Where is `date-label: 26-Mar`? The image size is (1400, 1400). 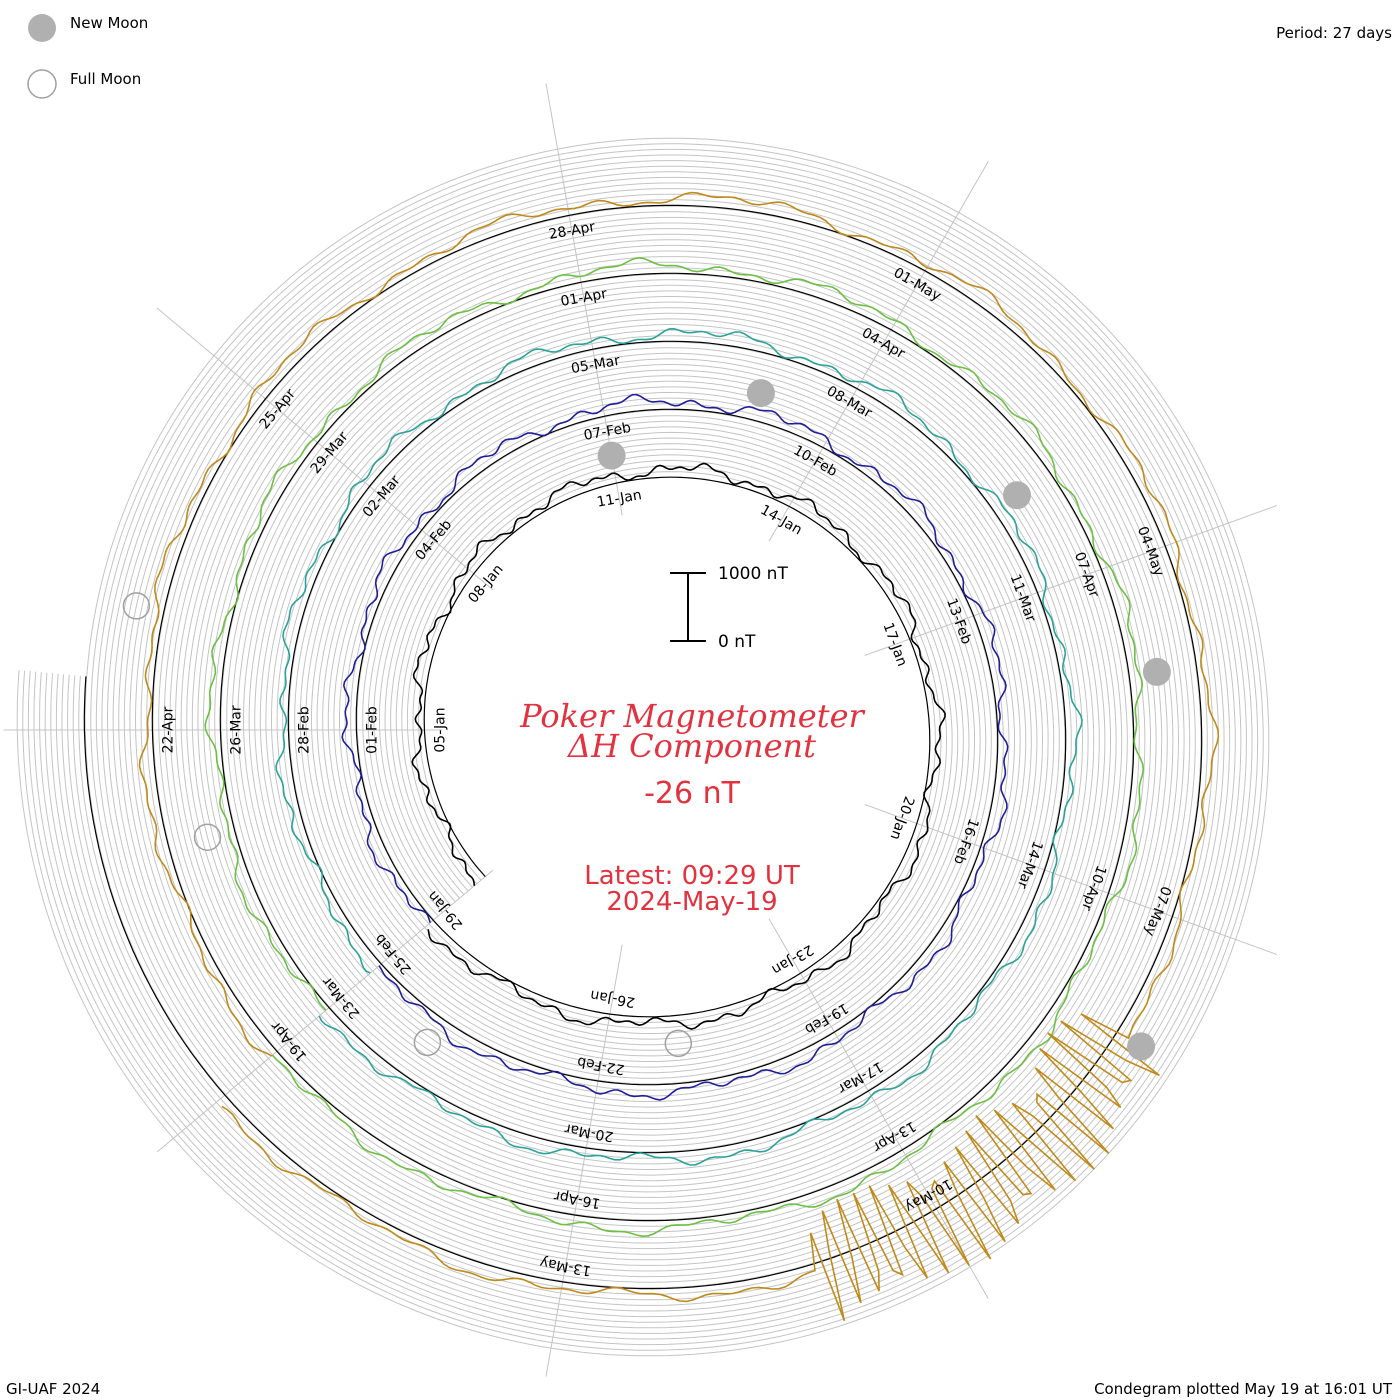
date-label: 26-Mar is located at coordinates (236, 730).